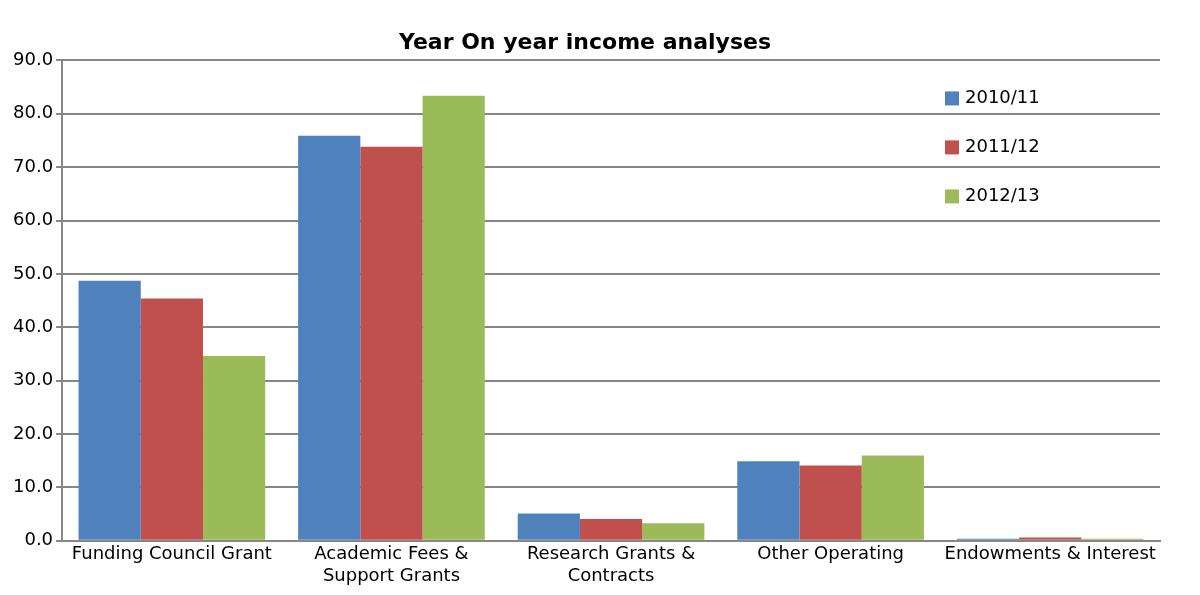  What do you see at coordinates (1002, 195) in the screenshot?
I see `legend-label: 2012/13` at bounding box center [1002, 195].